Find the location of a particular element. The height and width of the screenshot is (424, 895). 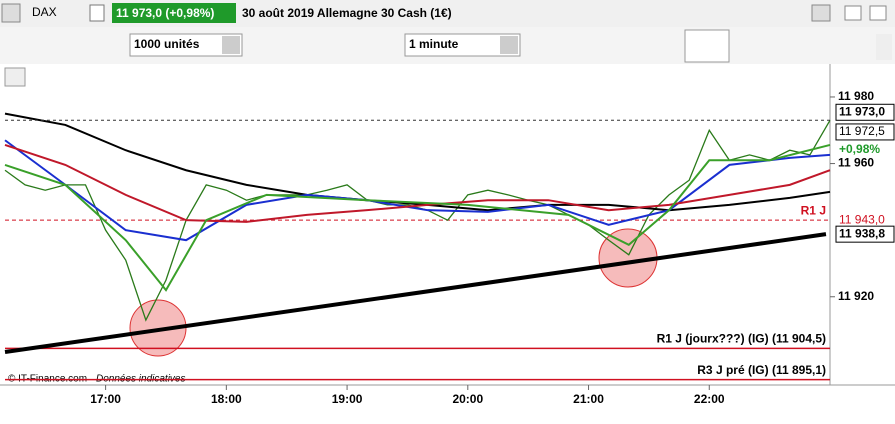

close is located at coordinates (878, 13).